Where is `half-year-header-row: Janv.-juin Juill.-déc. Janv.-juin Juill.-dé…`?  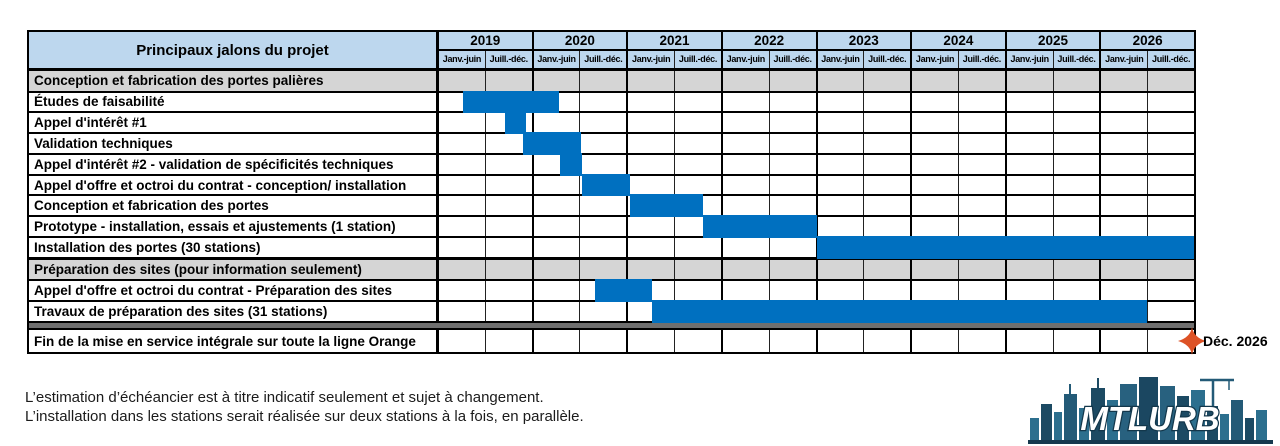 half-year-header-row: Janv.-juin Juill.-déc. Janv.-juin Juill.-dé… is located at coordinates (816, 59).